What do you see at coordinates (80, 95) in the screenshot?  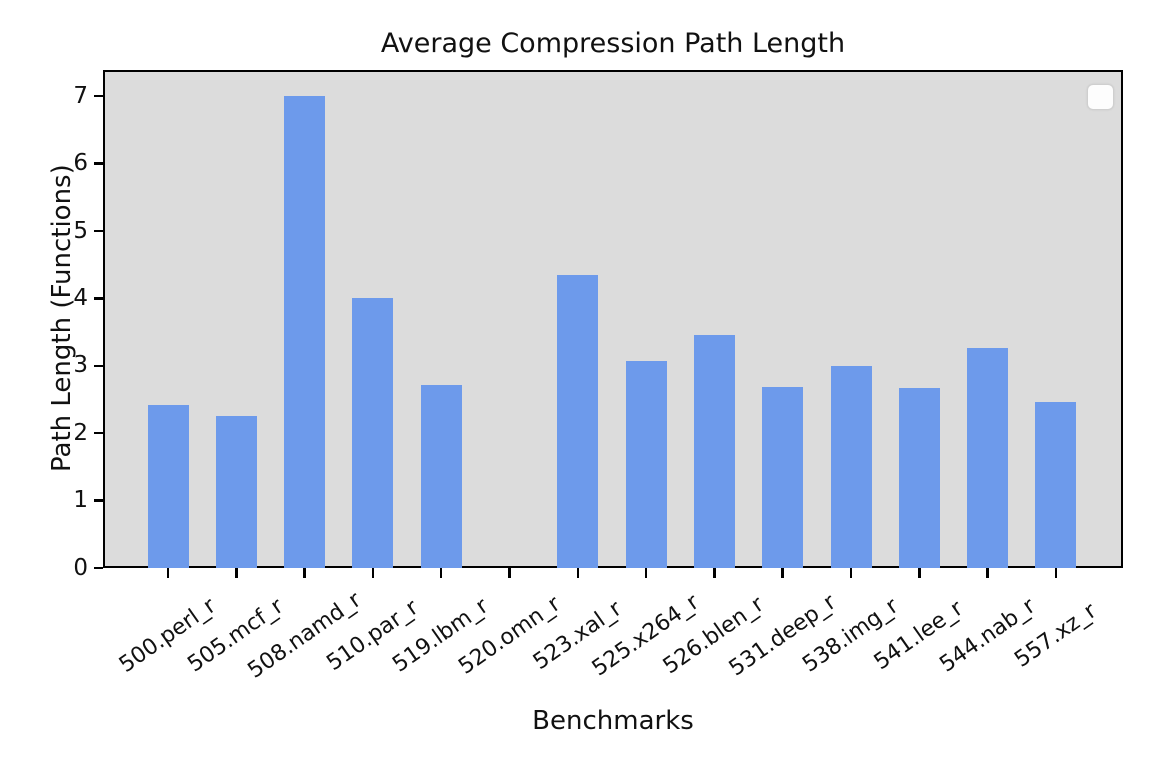 I see `y-tick-label: 7` at bounding box center [80, 95].